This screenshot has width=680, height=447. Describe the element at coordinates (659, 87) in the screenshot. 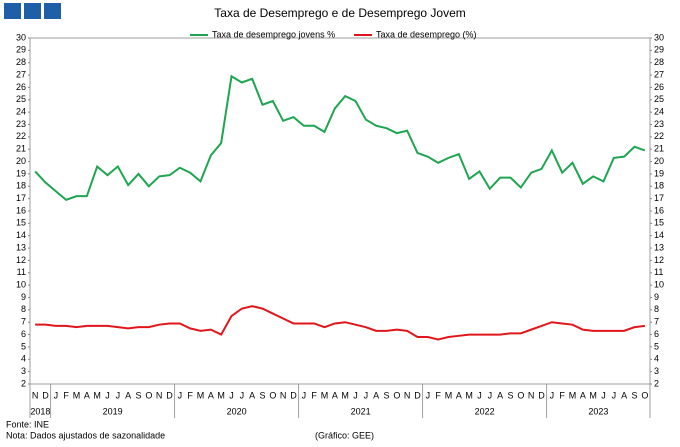

I see `y2-tick-label: 26` at that location.